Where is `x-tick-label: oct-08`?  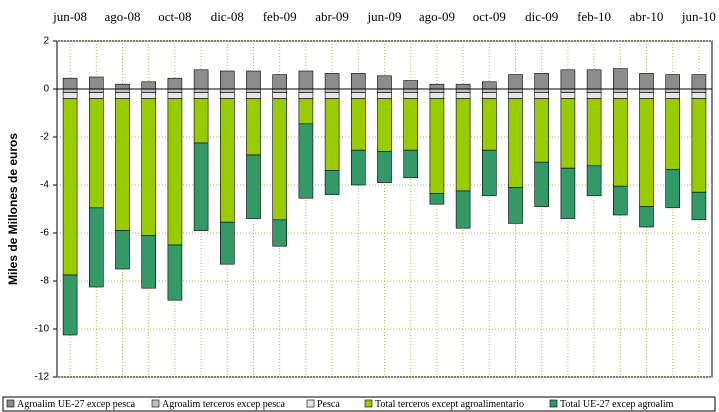
x-tick-label: oct-08 is located at coordinates (174, 16).